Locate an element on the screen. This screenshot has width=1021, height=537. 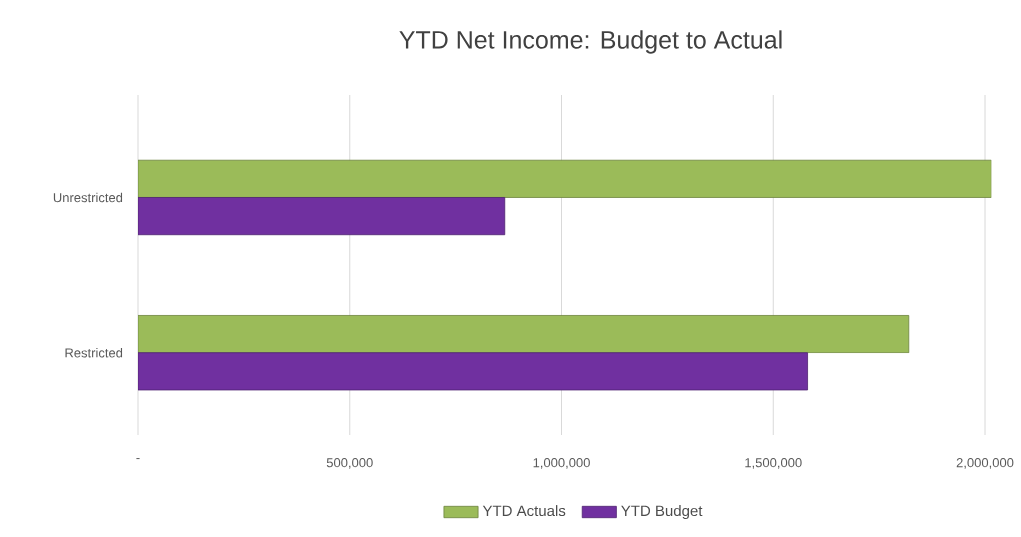
y-tick-label: Restricted is located at coordinates (94, 352).